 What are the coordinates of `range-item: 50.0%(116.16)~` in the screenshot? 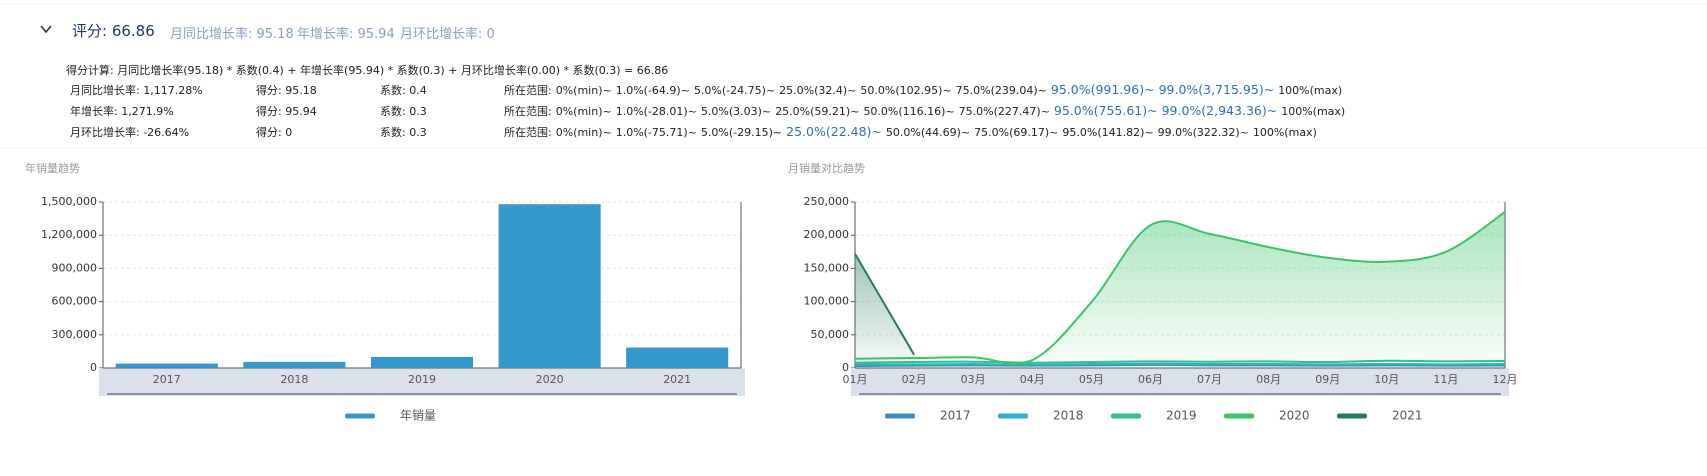 It's located at (909, 111).